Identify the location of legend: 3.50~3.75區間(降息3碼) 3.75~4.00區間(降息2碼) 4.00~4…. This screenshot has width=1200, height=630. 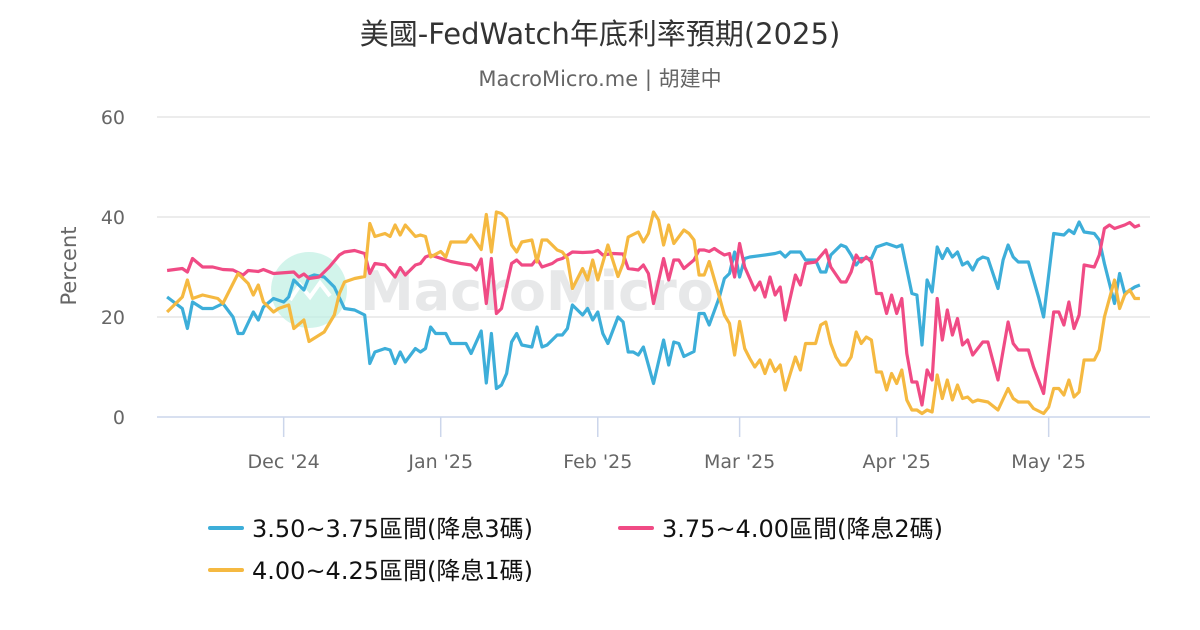
(575, 550).